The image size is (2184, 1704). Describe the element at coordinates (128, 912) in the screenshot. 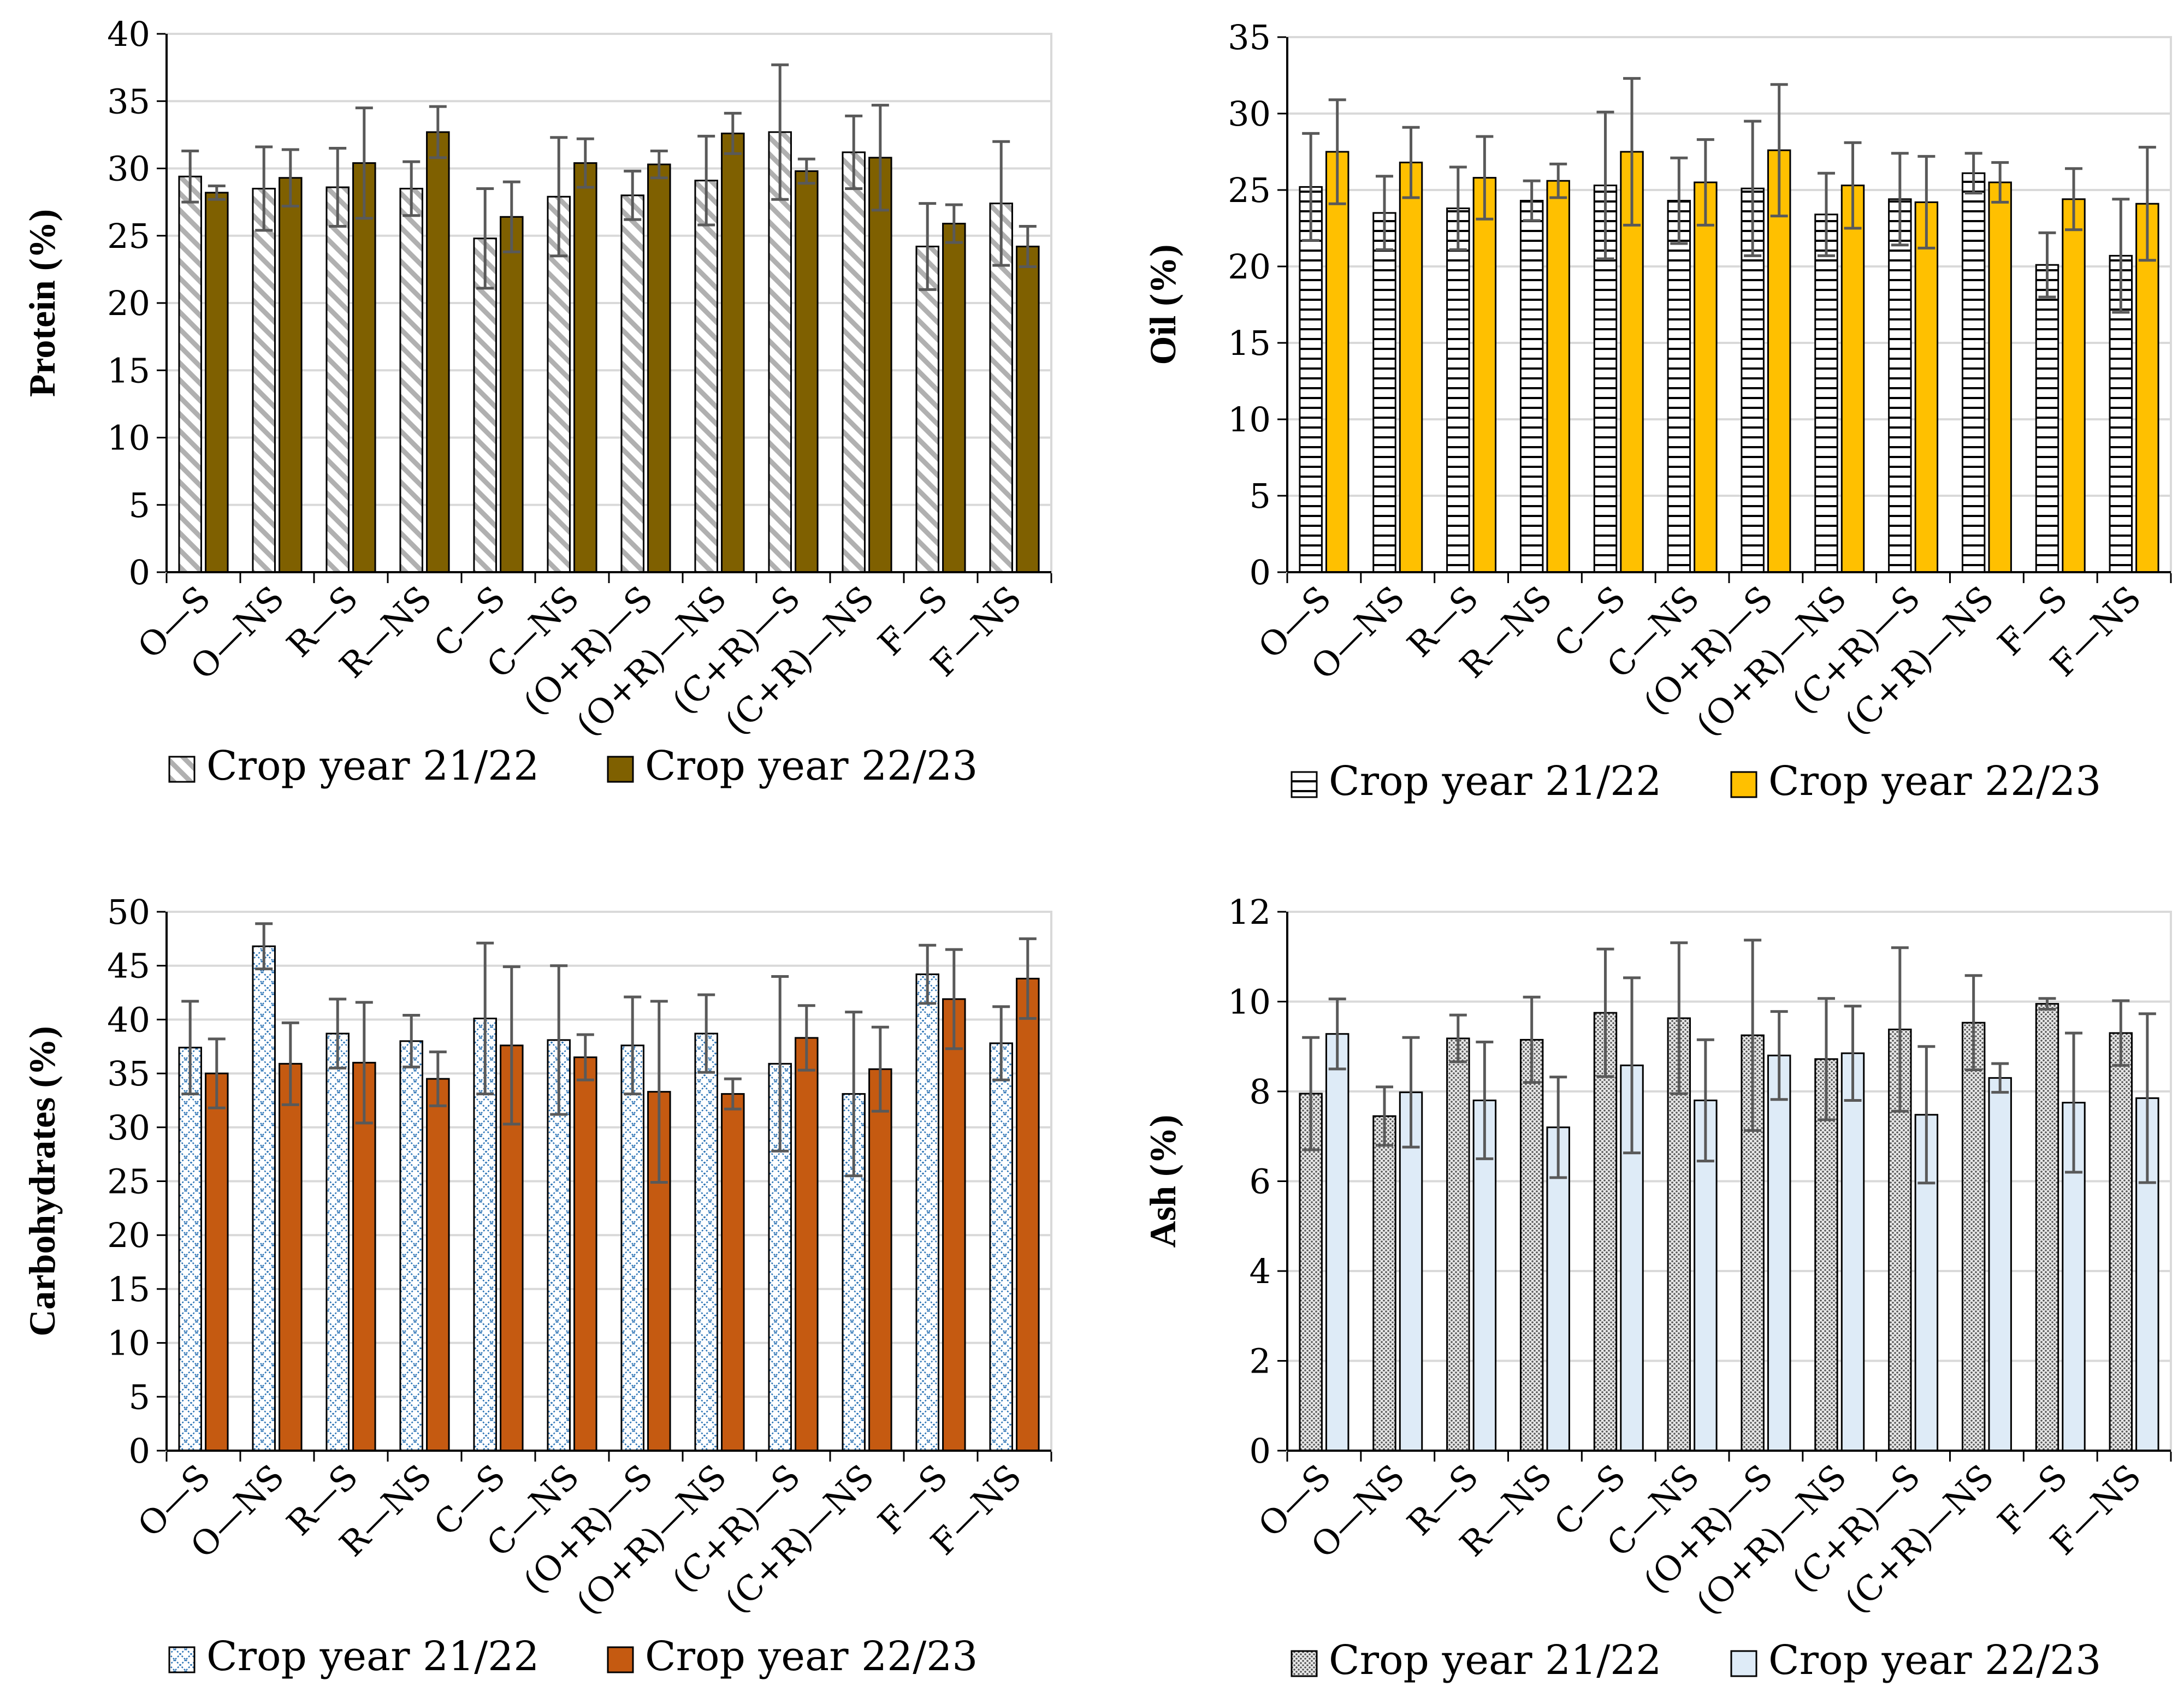

I see `y-tick-label: 50` at that location.